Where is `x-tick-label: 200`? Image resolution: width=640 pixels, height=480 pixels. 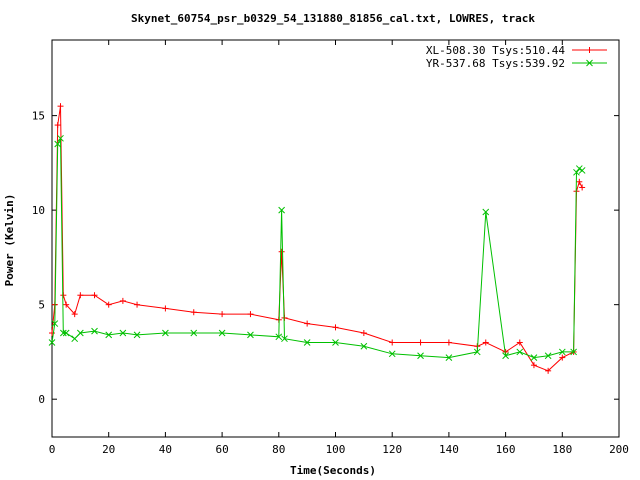
x-tick-label: 200 is located at coordinates (619, 449).